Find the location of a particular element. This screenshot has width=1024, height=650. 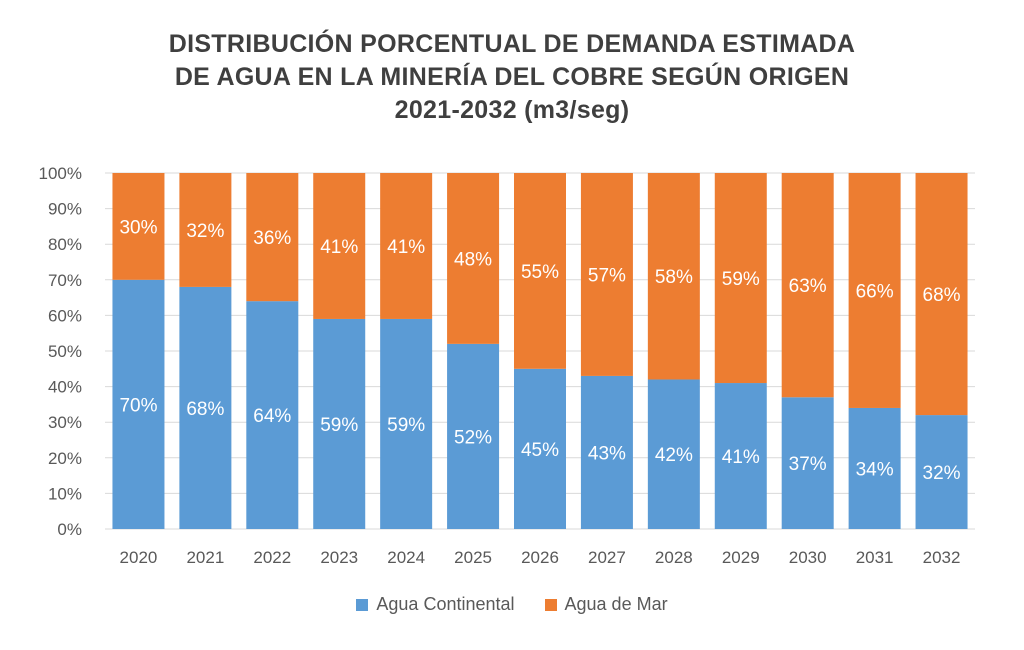

x-tick-label: 2021 is located at coordinates (205, 557).